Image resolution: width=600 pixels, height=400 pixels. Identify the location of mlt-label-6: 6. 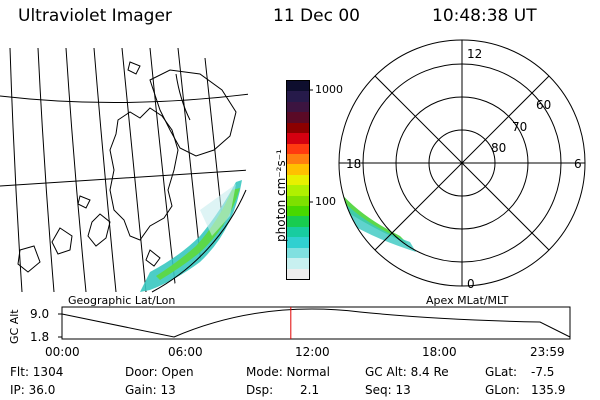
(578, 164).